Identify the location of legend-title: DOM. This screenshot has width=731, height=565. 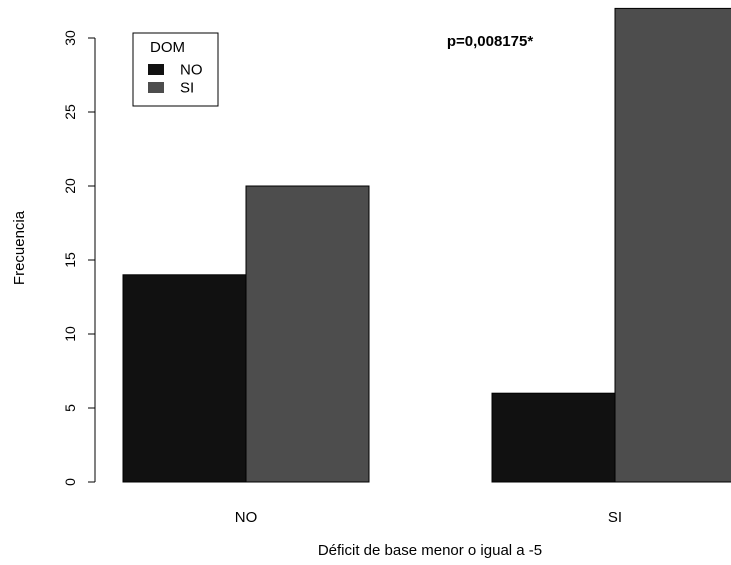
(167, 47).